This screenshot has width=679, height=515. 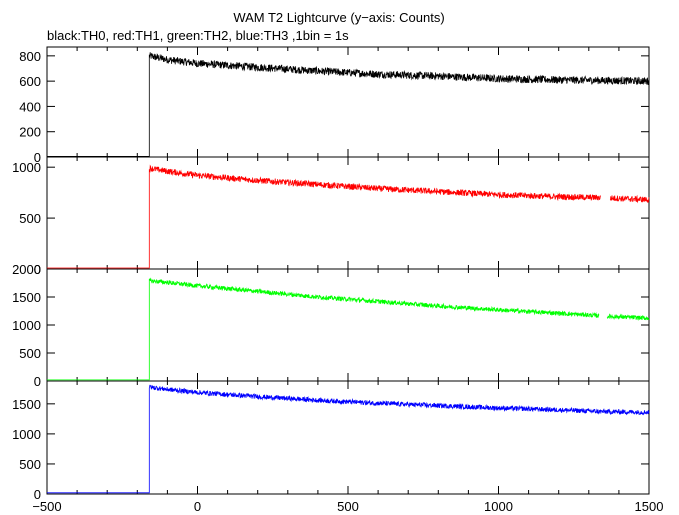 What do you see at coordinates (498, 506) in the screenshot?
I see `x-tick-label: 1000` at bounding box center [498, 506].